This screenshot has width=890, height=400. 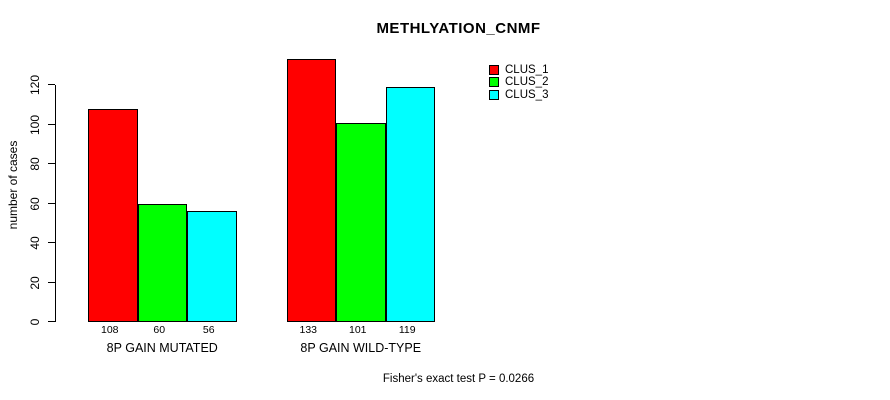 What do you see at coordinates (35, 282) in the screenshot?
I see `y-tick-label: 20` at bounding box center [35, 282].